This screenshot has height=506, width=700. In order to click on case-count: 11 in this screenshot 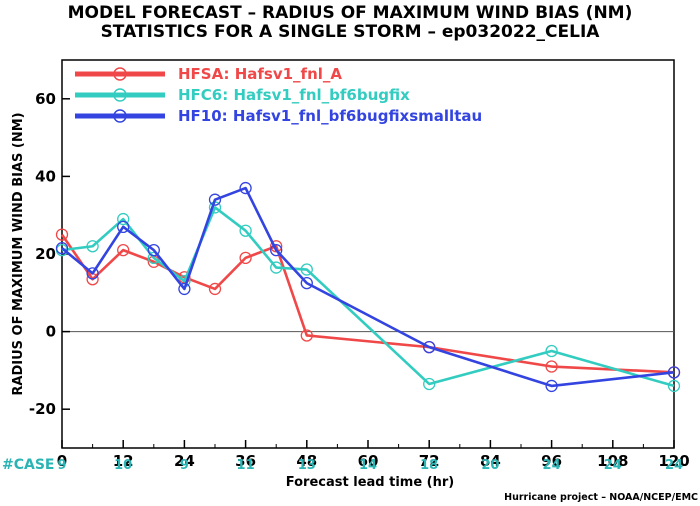, I will do `click(246, 465)`.